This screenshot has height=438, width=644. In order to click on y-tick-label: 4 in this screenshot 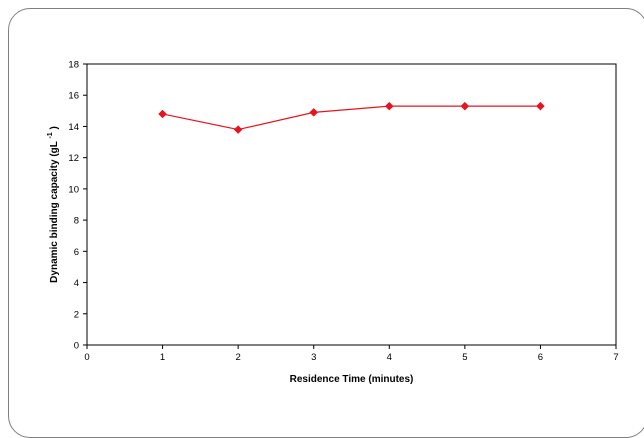, I will do `click(76, 283)`.